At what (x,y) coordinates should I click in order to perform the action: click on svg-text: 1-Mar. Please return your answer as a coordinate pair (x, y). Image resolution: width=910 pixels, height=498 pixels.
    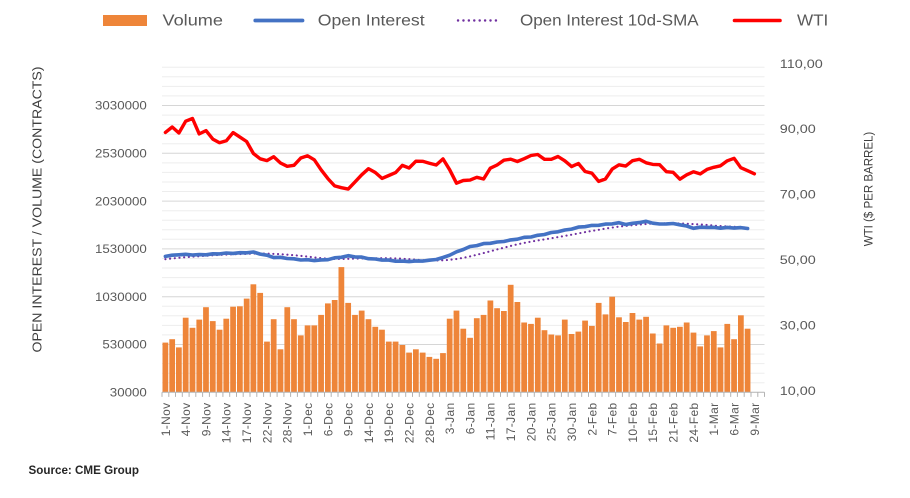
    Looking at the image, I should click on (714, 419).